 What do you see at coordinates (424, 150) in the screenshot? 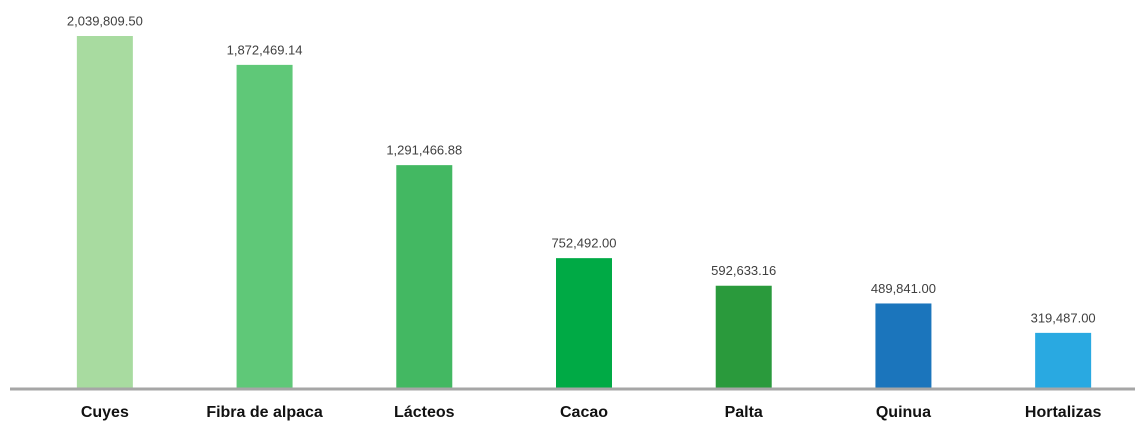
I see `value-label: 1,291,466.88` at bounding box center [424, 150].